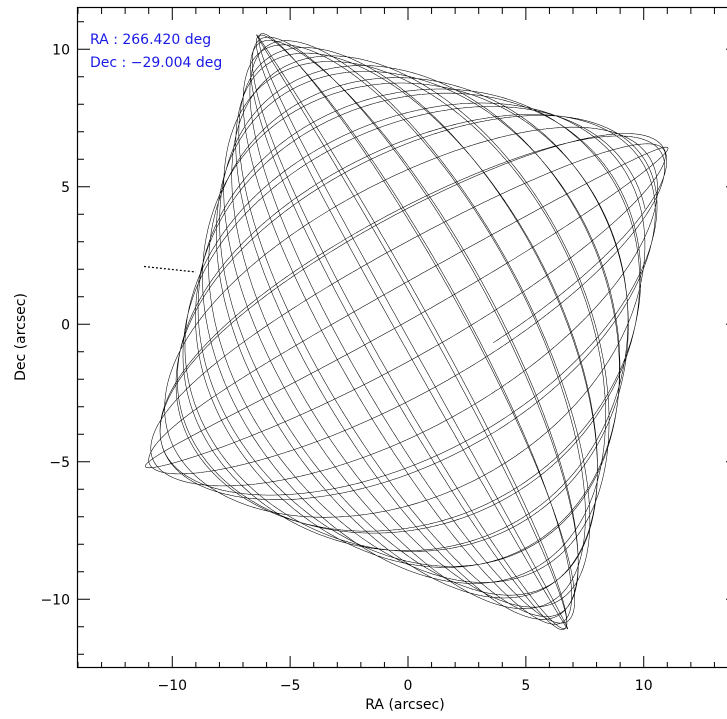  Describe the element at coordinates (169, 269) in the screenshot. I see `stray-trace-segment` at that location.